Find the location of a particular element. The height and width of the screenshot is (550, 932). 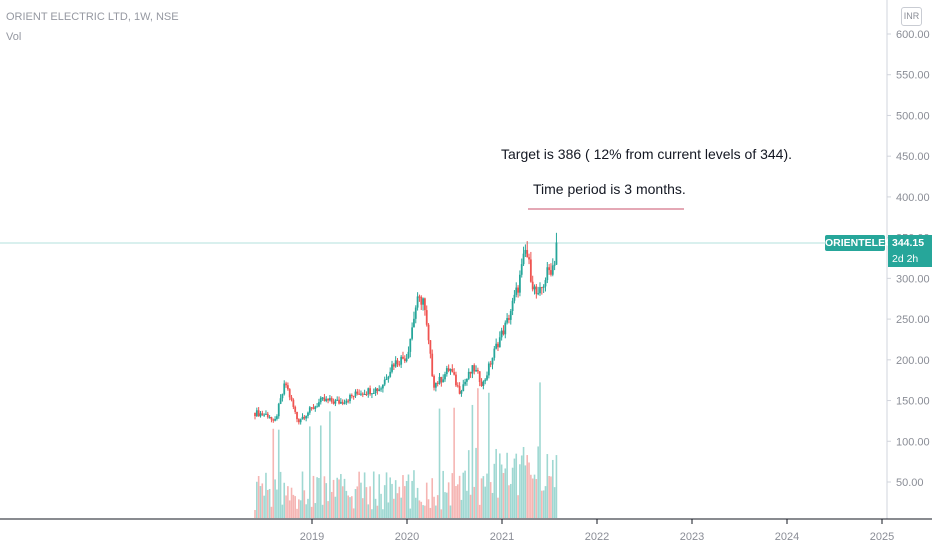

period-annotation: Time period is 3 months. is located at coordinates (609, 189).